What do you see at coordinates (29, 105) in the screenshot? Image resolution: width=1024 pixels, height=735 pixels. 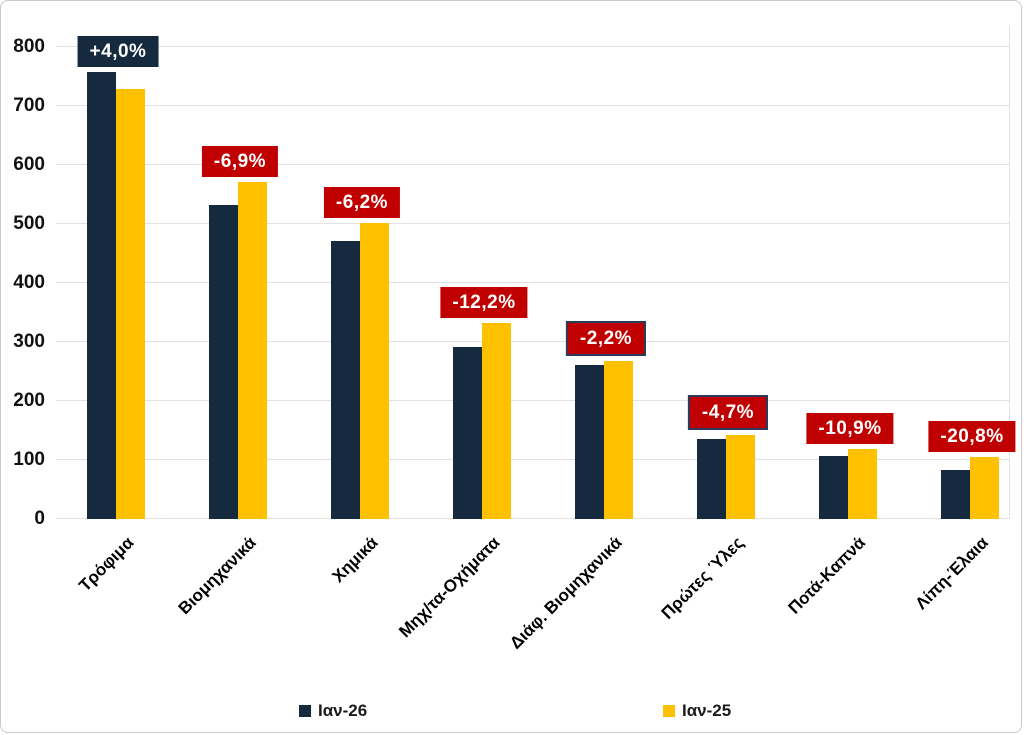 I see `y-axis-tick: 700` at bounding box center [29, 105].